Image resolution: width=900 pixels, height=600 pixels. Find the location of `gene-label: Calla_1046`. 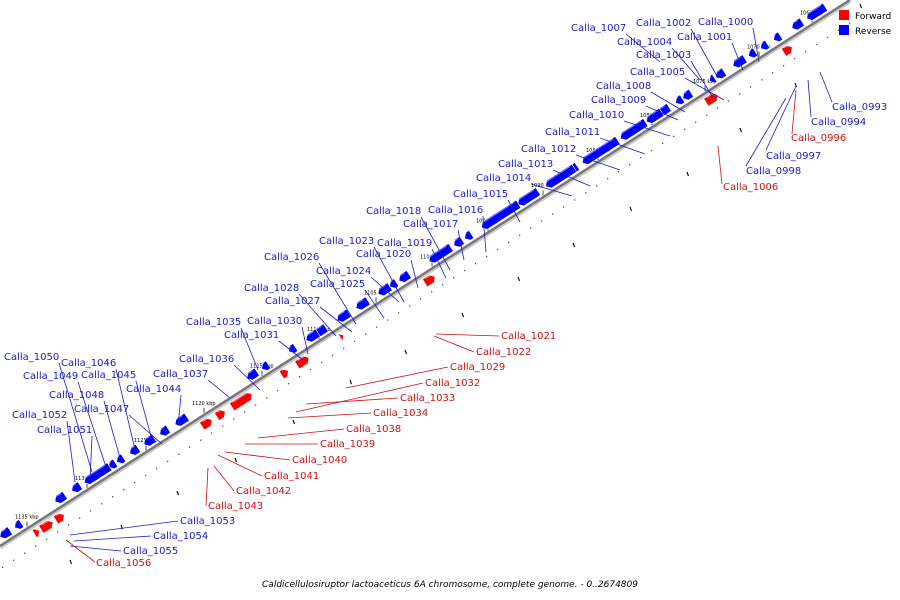

gene-label: Calla_1046 is located at coordinates (88, 363).